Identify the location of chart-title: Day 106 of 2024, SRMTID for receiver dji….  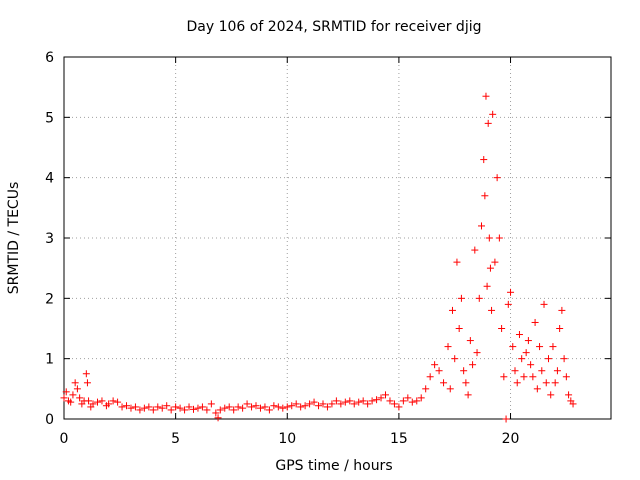
(334, 27).